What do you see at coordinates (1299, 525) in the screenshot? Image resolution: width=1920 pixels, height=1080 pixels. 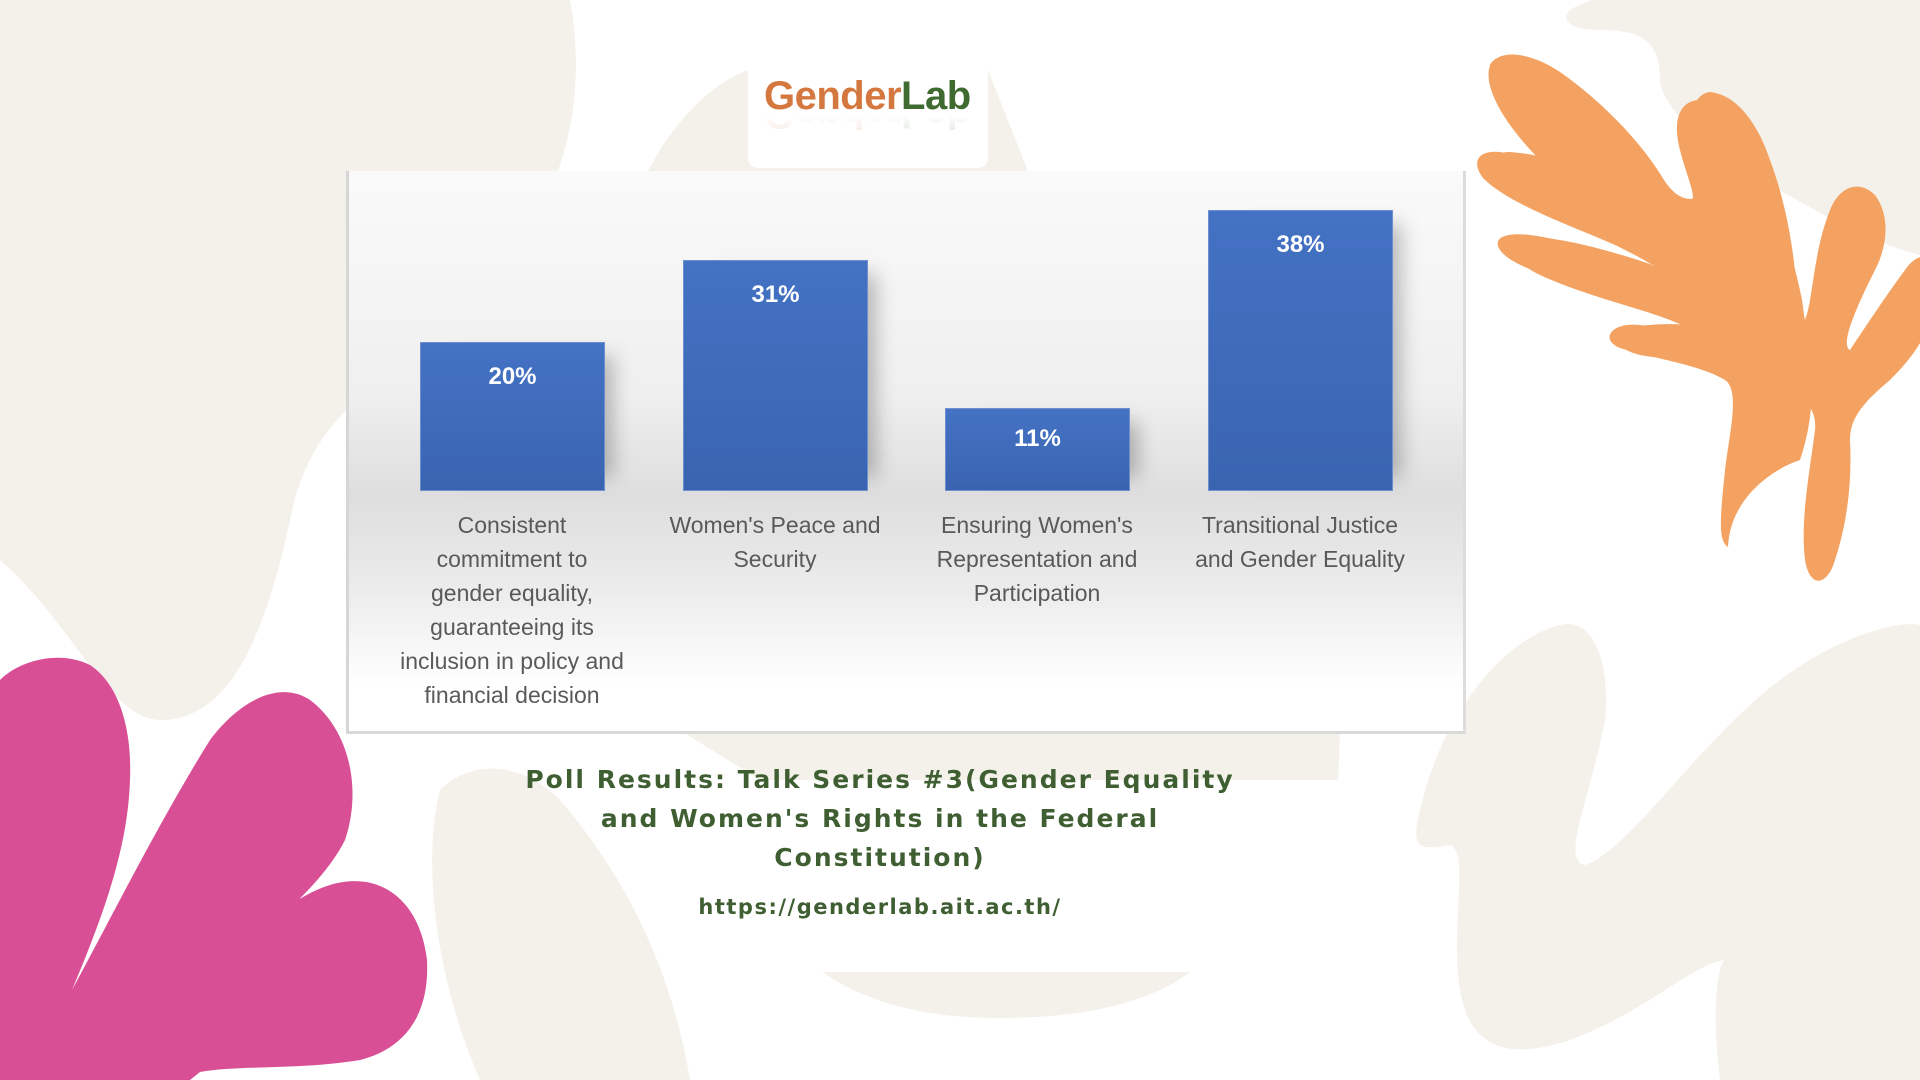 I see `category-label-line: Transitional Justice` at bounding box center [1299, 525].